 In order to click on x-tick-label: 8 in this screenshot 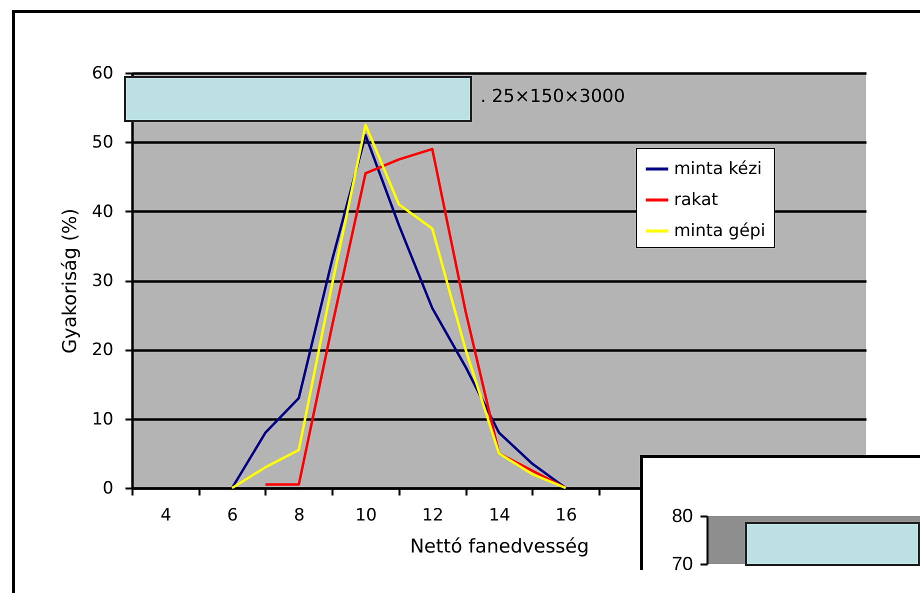, I will do `click(299, 516)`.